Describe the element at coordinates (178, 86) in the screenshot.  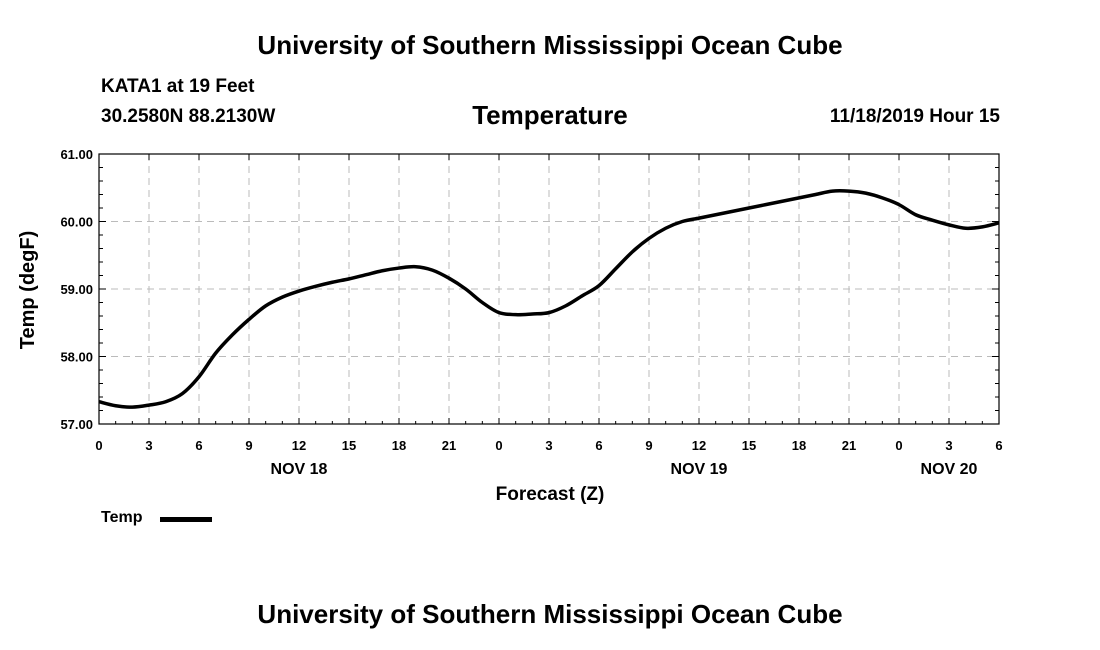
I see `station-label: KATA1 at 19 Feet` at that location.